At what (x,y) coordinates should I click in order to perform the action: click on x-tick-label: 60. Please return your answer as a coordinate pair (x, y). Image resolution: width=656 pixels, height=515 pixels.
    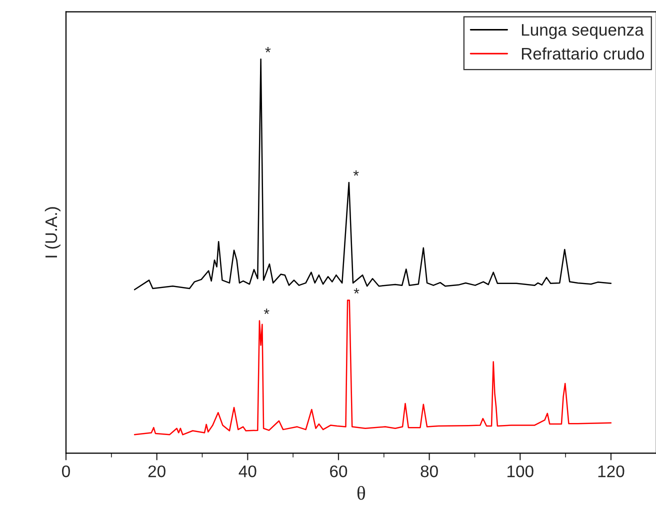
    Looking at the image, I should click on (339, 471).